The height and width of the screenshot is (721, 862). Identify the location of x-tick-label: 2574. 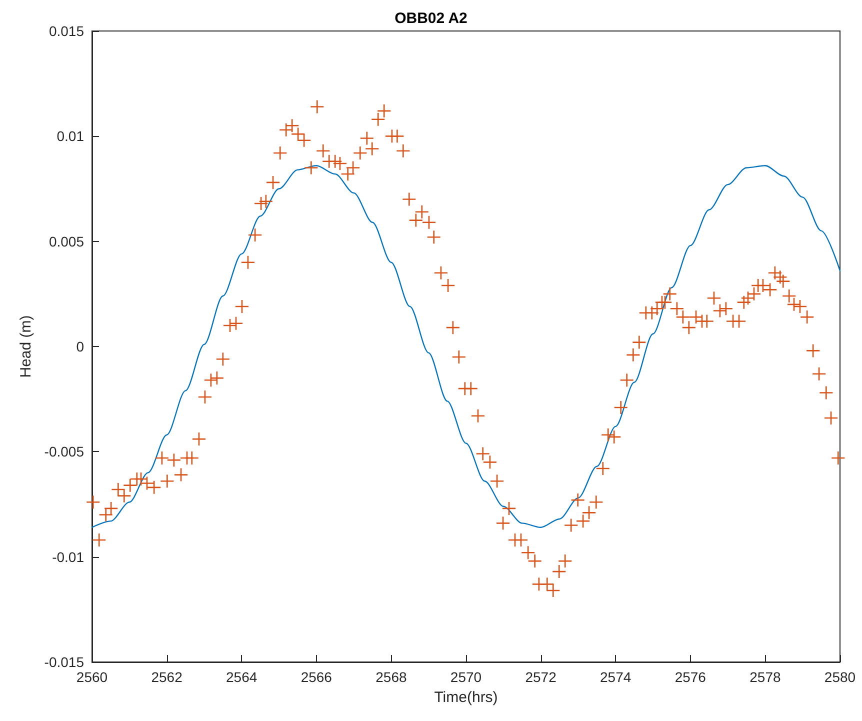
(616, 677).